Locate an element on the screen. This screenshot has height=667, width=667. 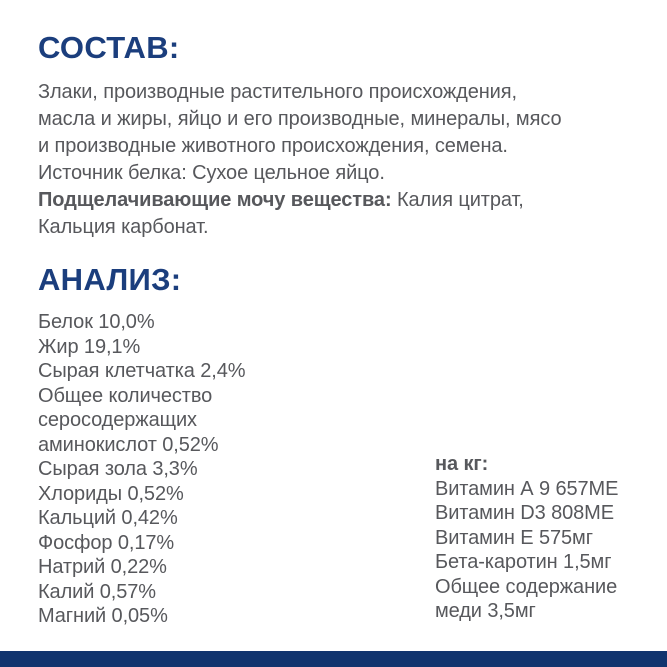
per-kg-item: Бета-каротин 1,5мг is located at coordinates (523, 562).